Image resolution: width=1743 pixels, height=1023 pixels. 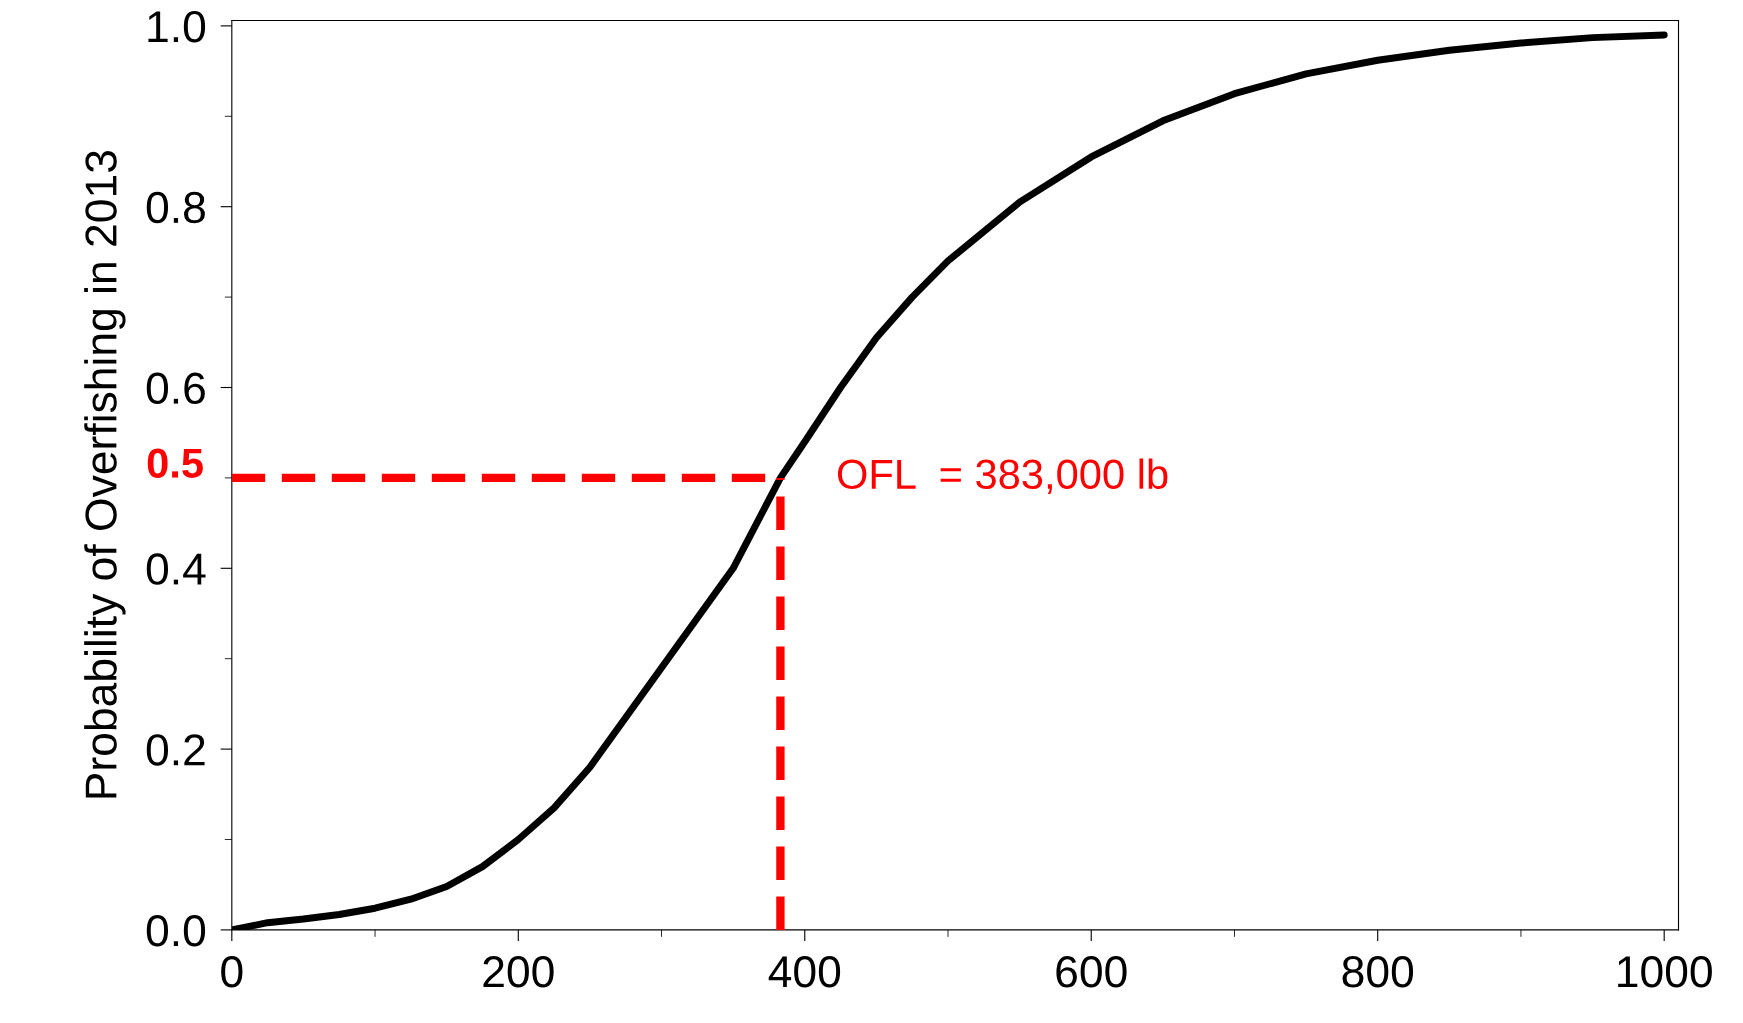 What do you see at coordinates (175, 463) in the screenshot?
I see `ref-line-label: 0.5` at bounding box center [175, 463].